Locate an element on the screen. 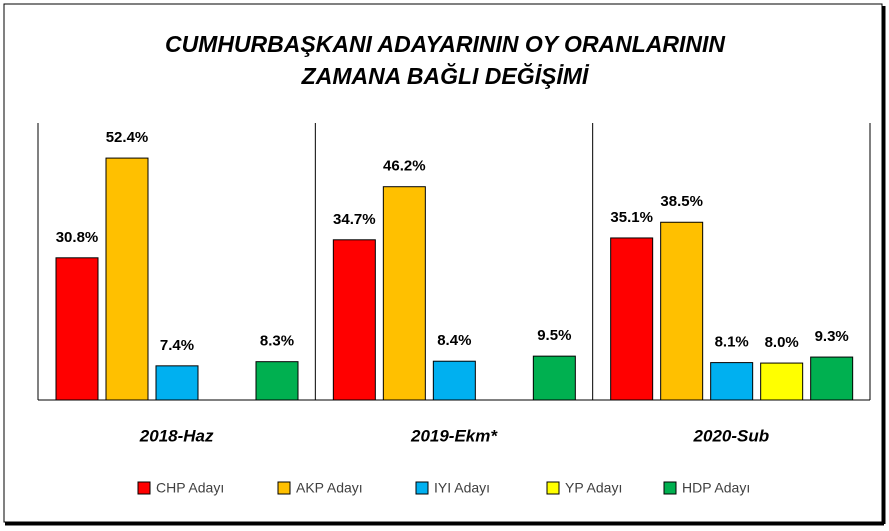 Image resolution: width=889 pixels, height=531 pixels. x-tick-label: 2020-Sub is located at coordinates (731, 435).